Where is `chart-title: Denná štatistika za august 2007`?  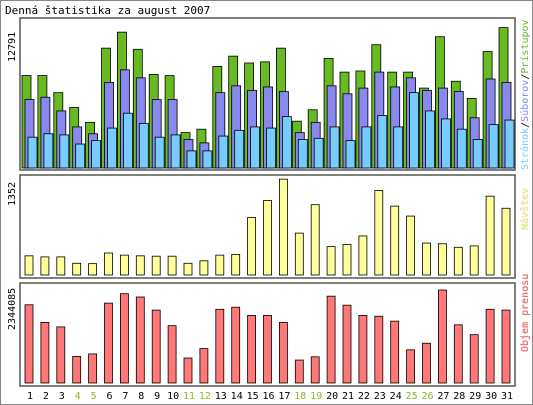
chart-title: Denná štatistika za august 2007 is located at coordinates (107, 10).